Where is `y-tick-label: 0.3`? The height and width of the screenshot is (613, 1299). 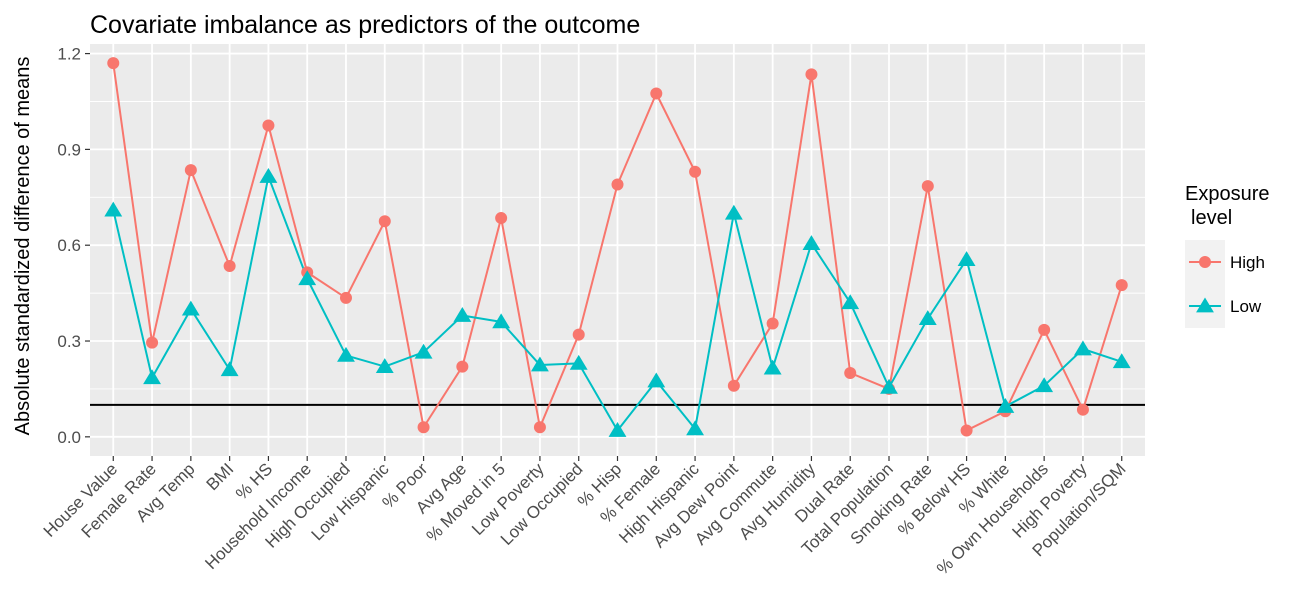 y-tick-label: 0.3 is located at coordinates (69, 341).